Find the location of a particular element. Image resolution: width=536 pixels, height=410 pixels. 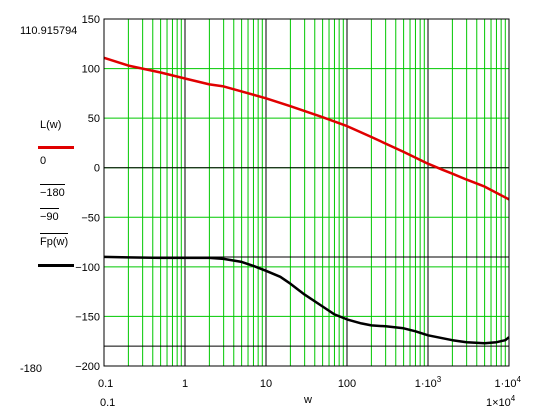

y-tick-label: −100 is located at coordinates (87, 268).